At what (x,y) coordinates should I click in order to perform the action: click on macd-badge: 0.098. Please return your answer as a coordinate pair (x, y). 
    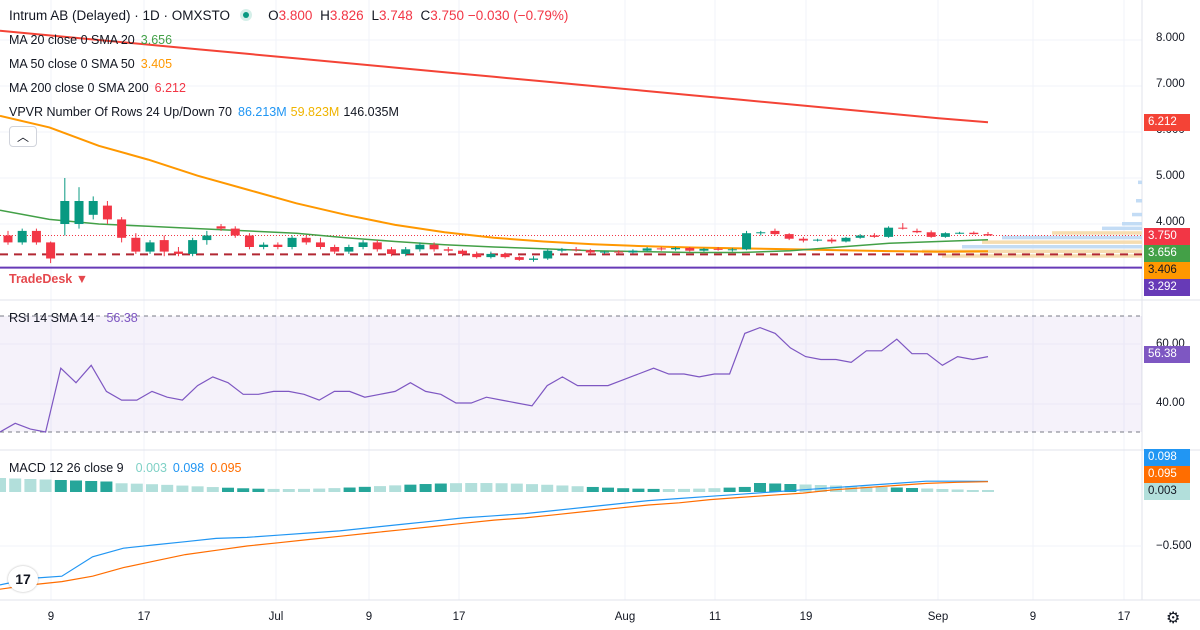
    Looking at the image, I should click on (1167, 457).